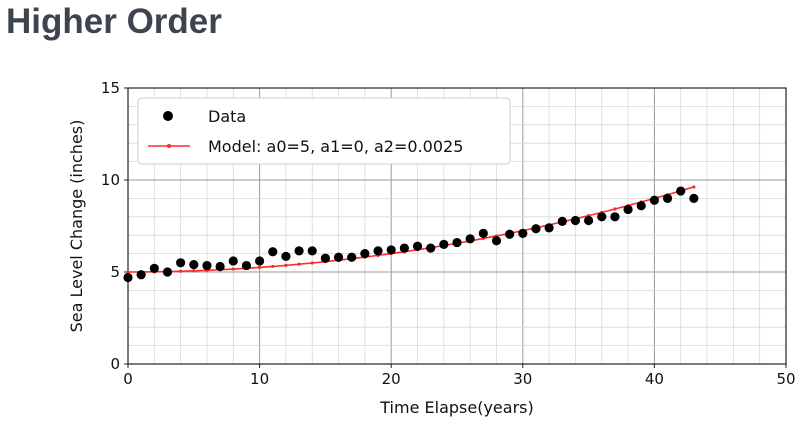  I want to click on y-tick-label: 5, so click(115, 272).